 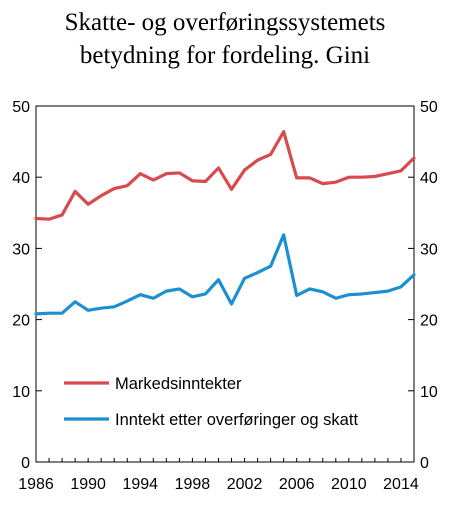 I want to click on legend-label-2: Inntekt etter overføringer og skatt, so click(x=236, y=420).